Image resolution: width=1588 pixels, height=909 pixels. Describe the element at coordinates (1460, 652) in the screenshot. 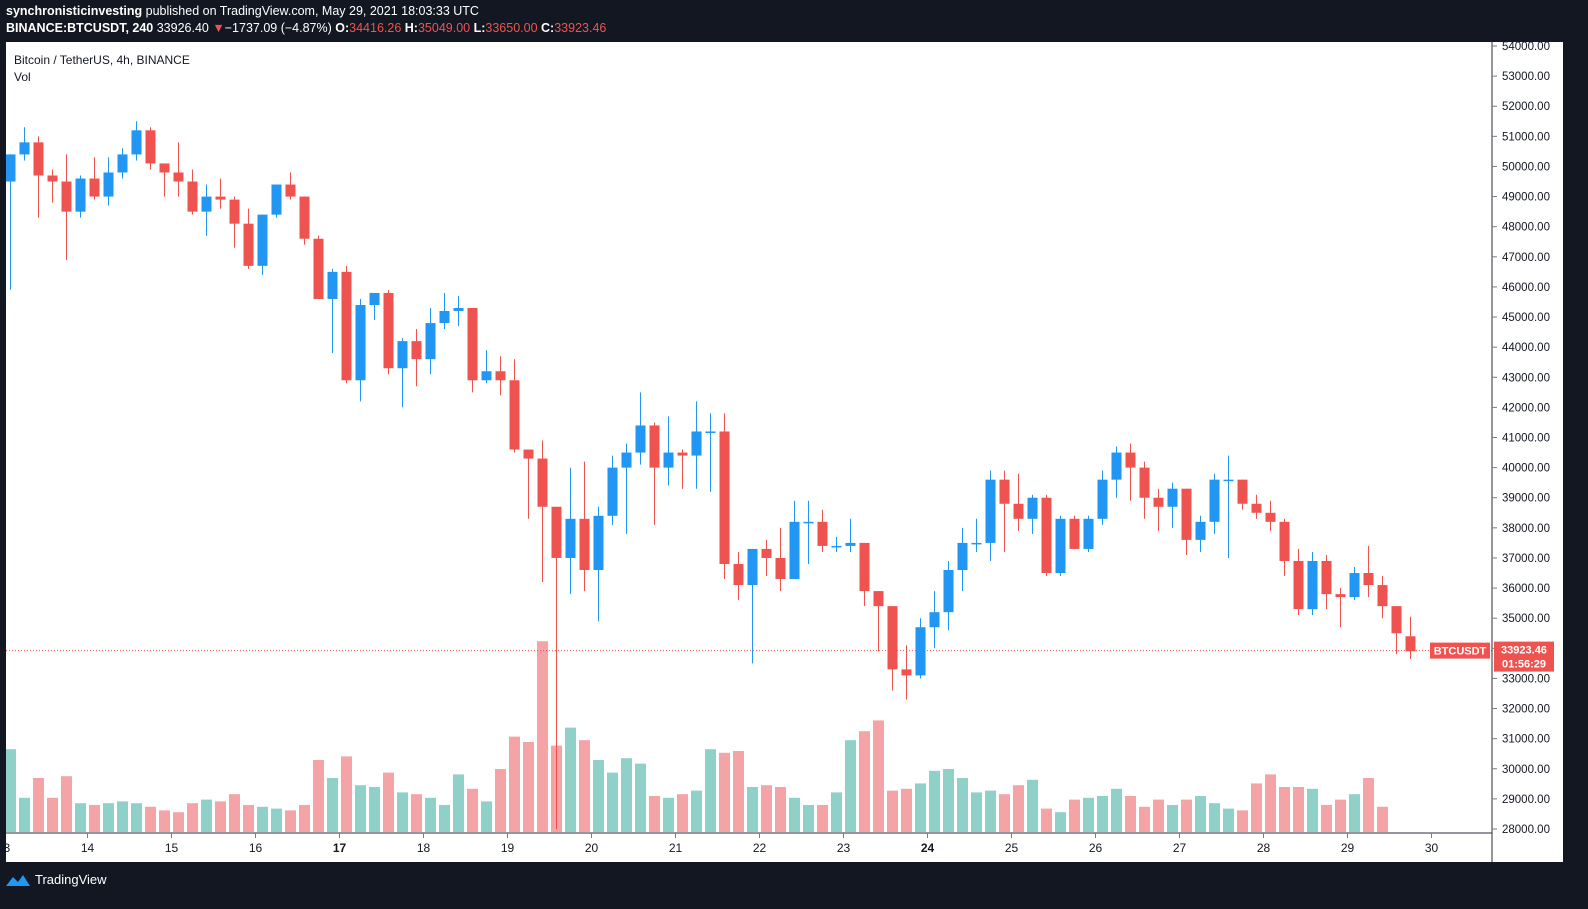

I see `symbol-tag-text: BTCUSDT` at that location.